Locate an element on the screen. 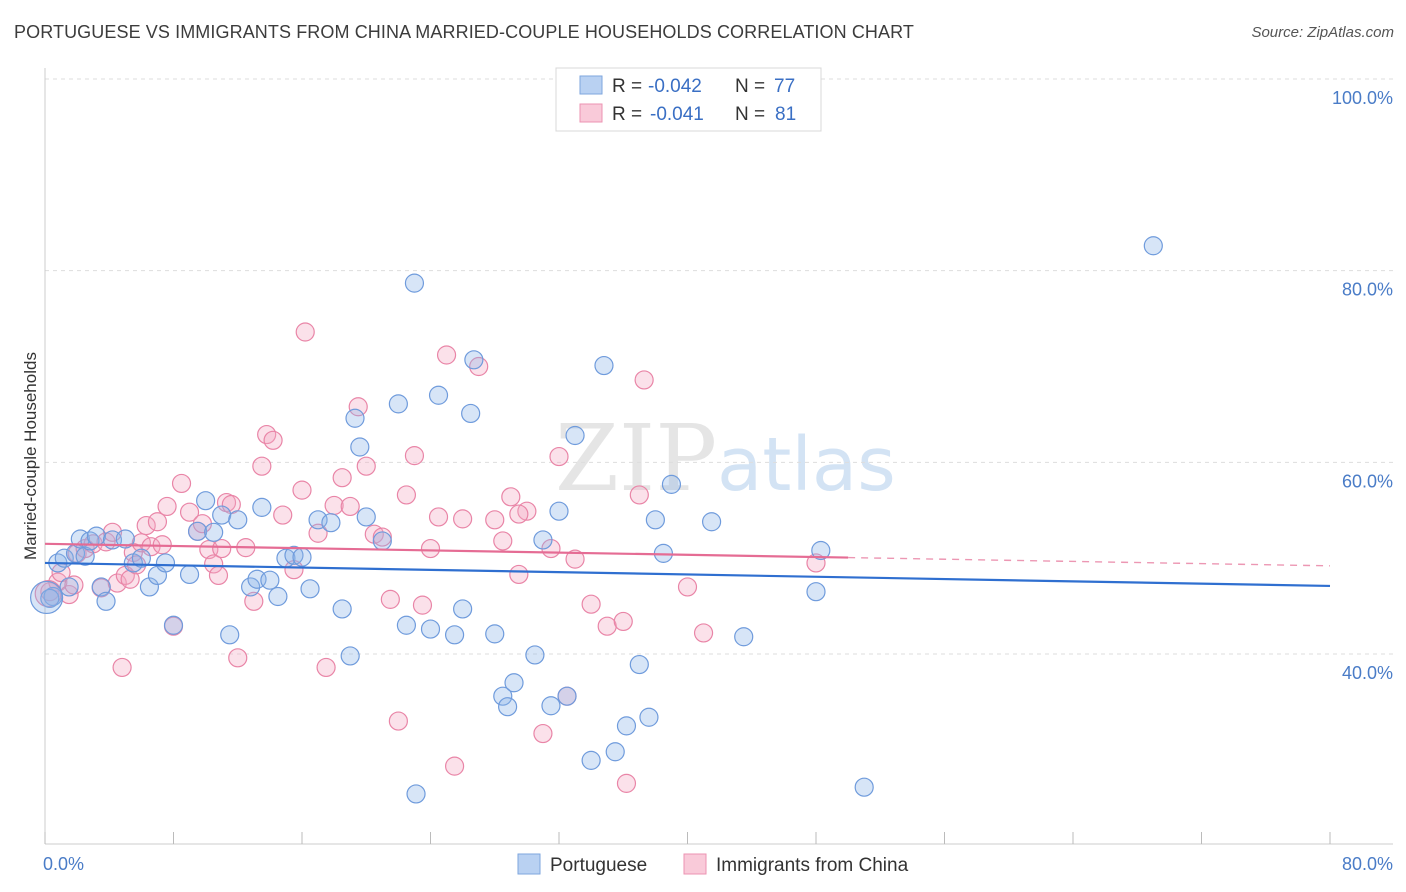 The image size is (1406, 892). trend-lines is located at coordinates (687, 565).